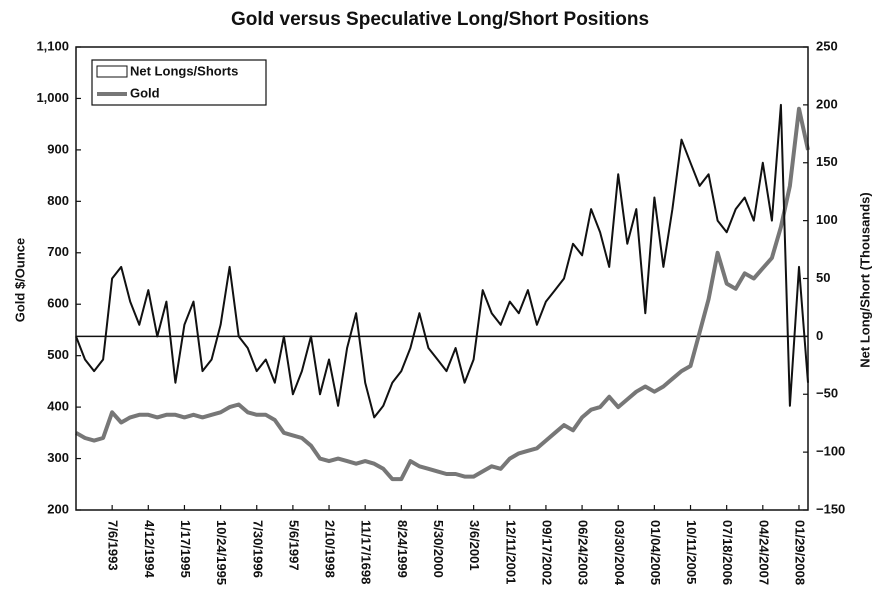  I want to click on x-tick-label: 8/24/1999, so click(402, 549).